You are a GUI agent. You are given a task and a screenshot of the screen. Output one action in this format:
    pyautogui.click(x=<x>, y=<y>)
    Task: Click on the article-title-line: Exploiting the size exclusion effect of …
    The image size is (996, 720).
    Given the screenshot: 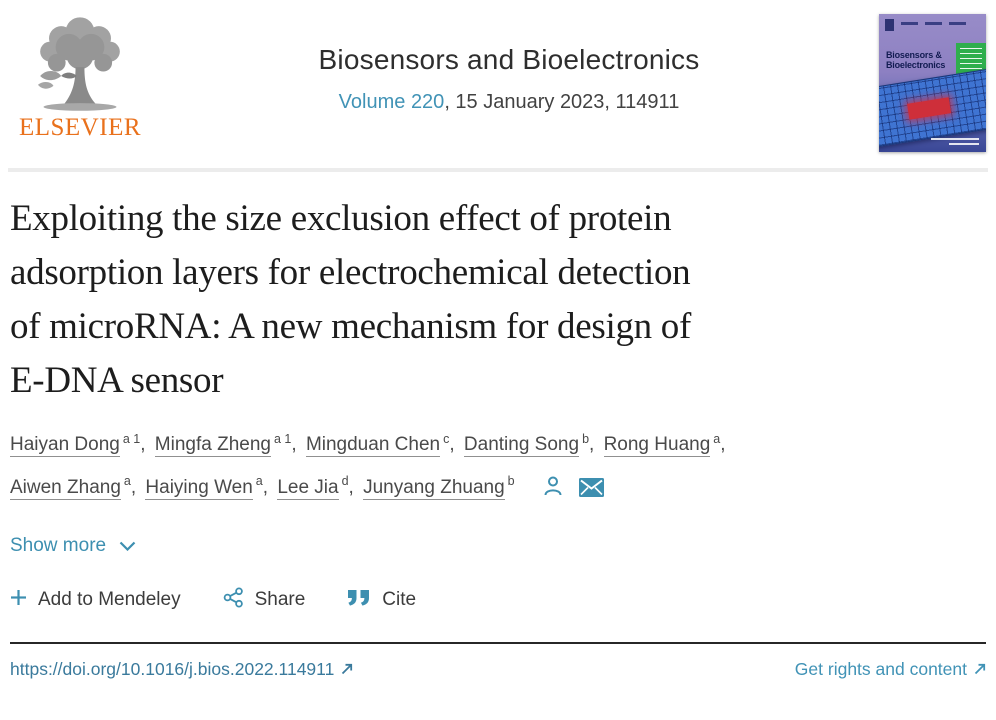 What is the action you would take?
    pyautogui.click(x=341, y=218)
    